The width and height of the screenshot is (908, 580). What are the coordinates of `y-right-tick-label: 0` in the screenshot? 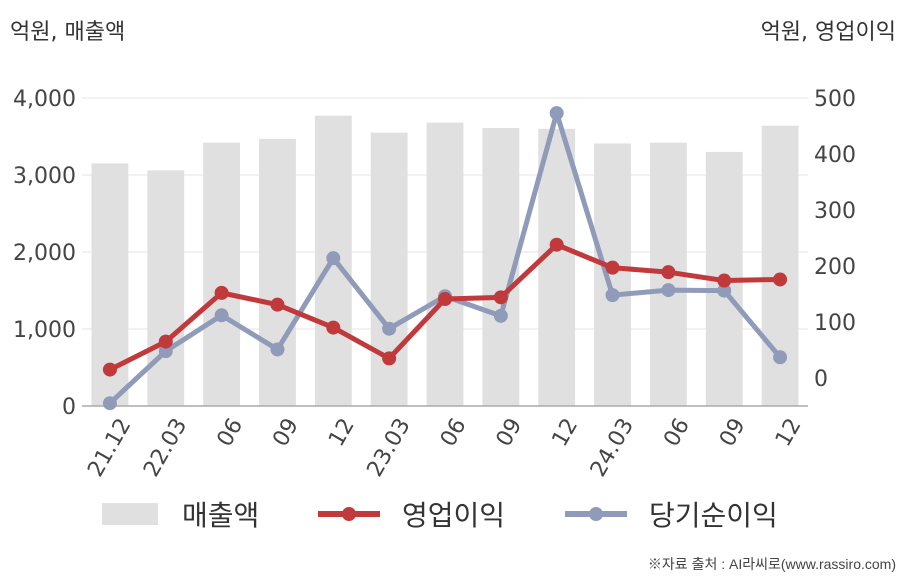 It's located at (821, 379).